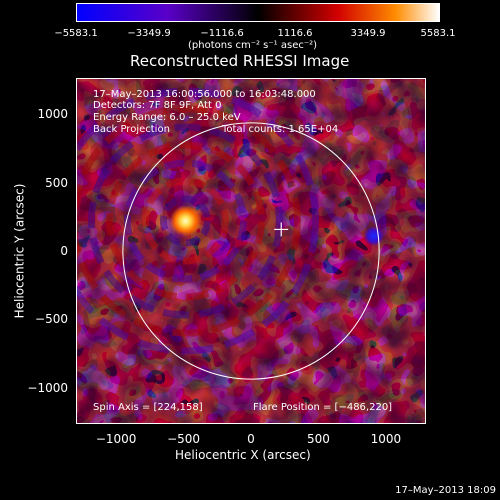  Describe the element at coordinates (116, 439) in the screenshot. I see `x-tick-label: −1000` at that location.